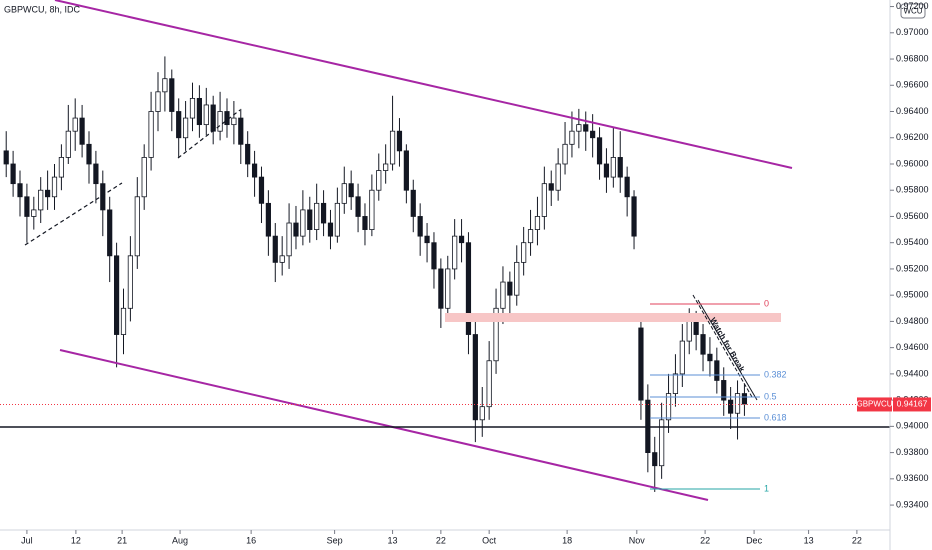 The width and height of the screenshot is (932, 550). I want to click on x-tick-label: 18, so click(567, 540).